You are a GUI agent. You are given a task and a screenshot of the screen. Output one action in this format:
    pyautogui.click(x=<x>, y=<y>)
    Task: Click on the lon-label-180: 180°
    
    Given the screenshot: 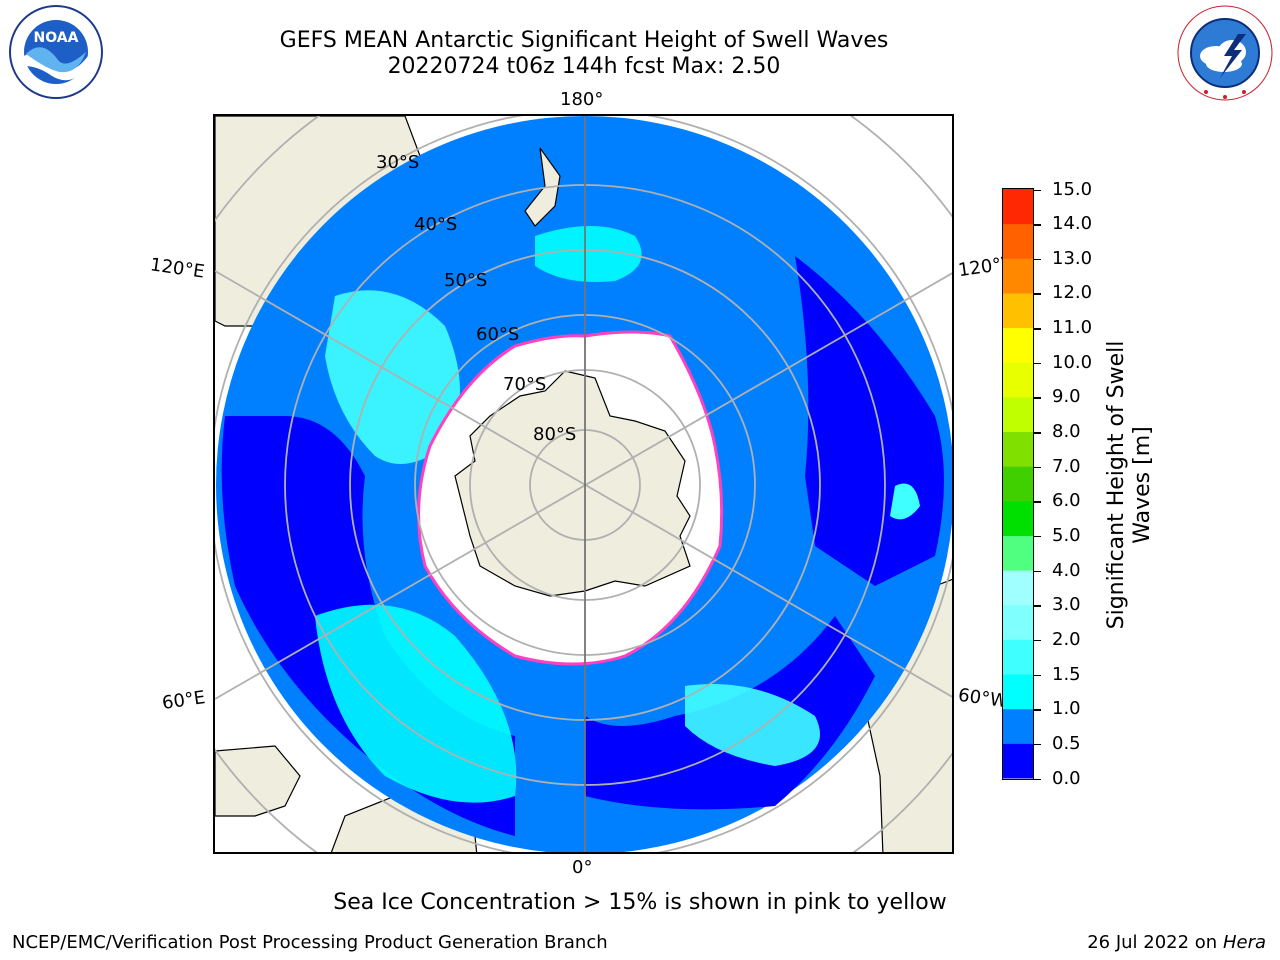 What is the action you would take?
    pyautogui.click(x=582, y=99)
    